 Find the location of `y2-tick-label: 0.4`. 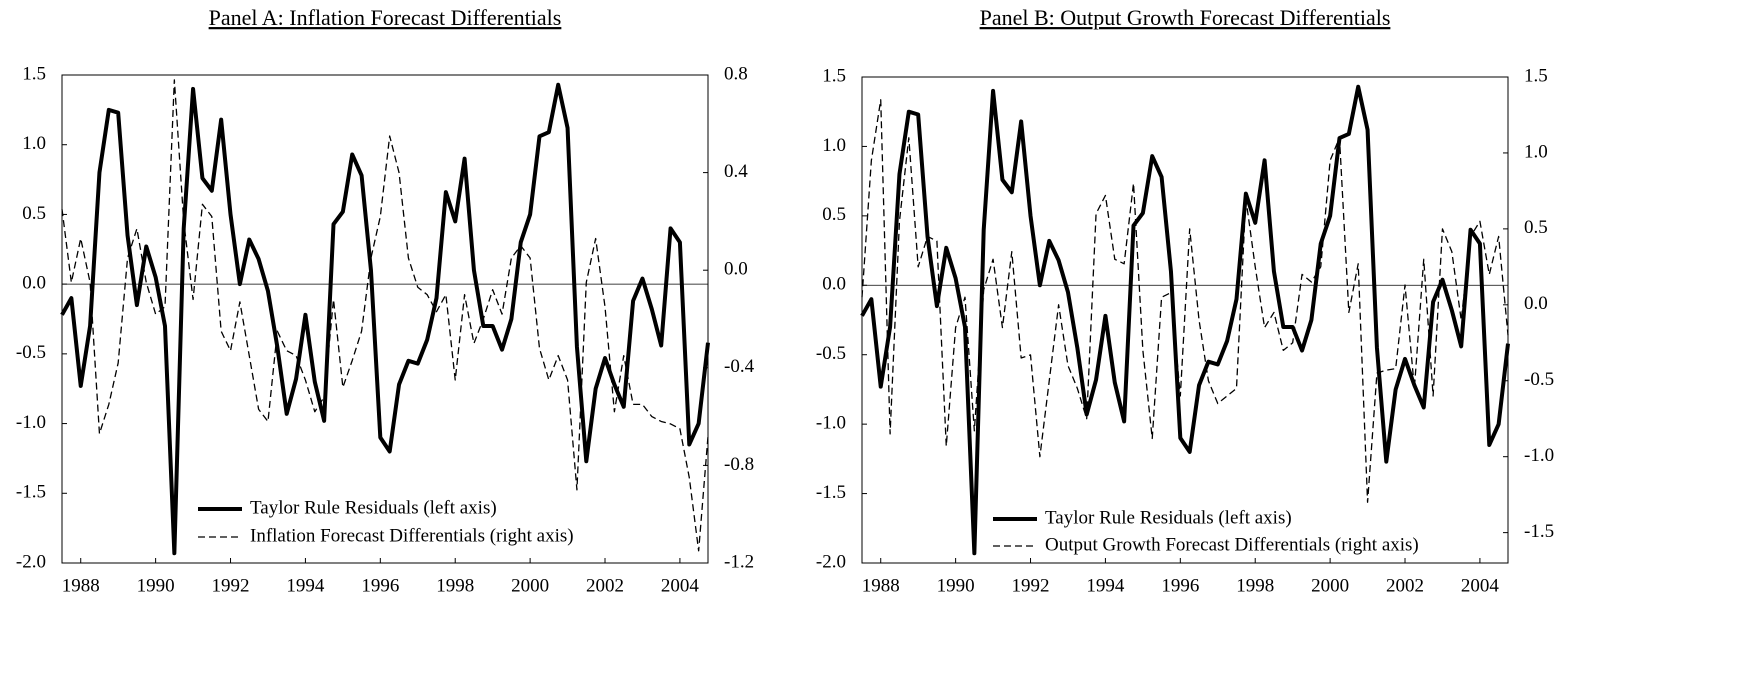

y2-tick-label: 0.4 is located at coordinates (736, 171).